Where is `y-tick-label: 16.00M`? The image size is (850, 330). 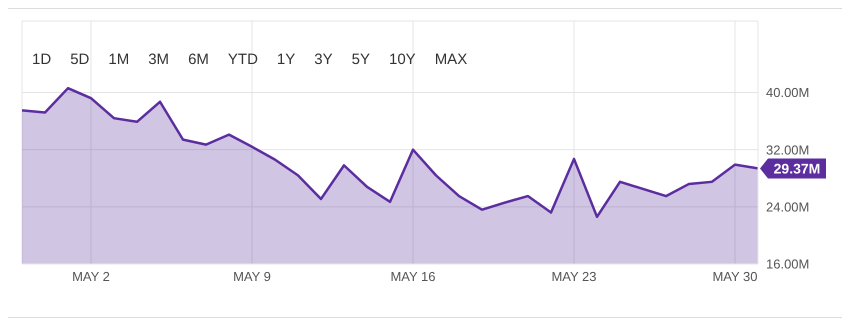
y-tick-label: 16.00M is located at coordinates (788, 264).